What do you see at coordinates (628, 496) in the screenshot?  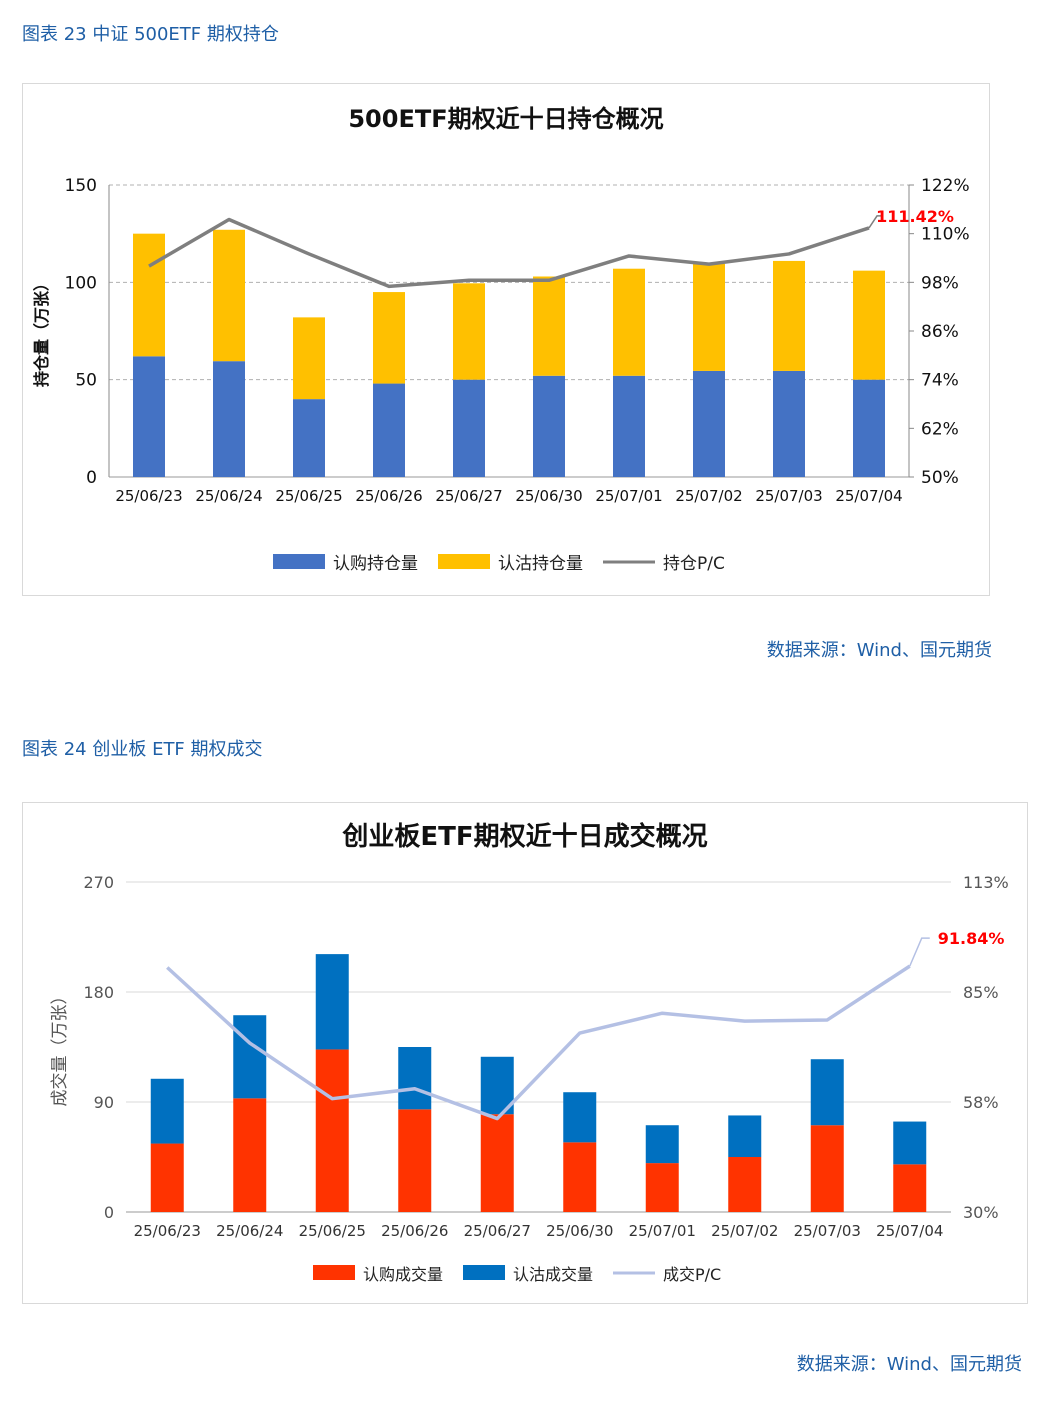 I see `x-tick-label: 25/07/01` at bounding box center [628, 496].